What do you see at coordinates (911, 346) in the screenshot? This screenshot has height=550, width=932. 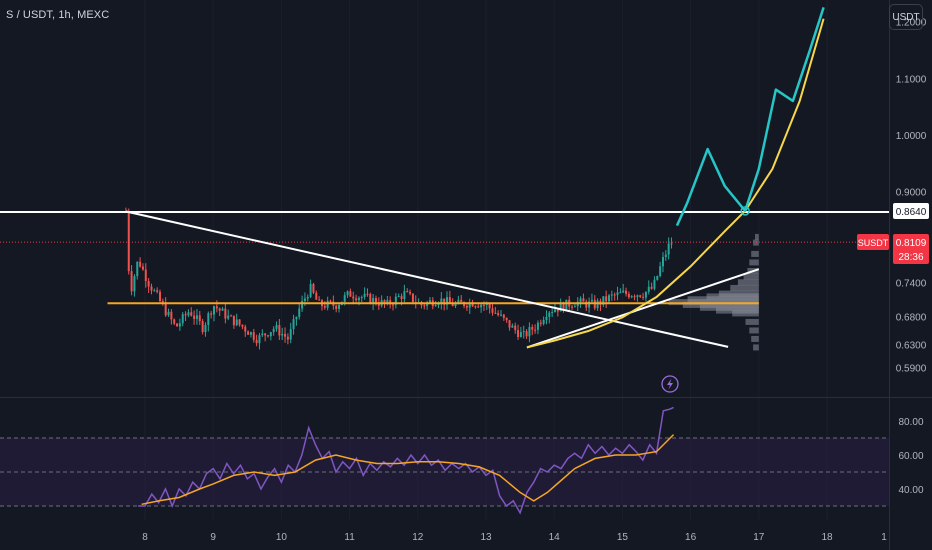 I see `price-axis-label: 0.6300` at bounding box center [911, 346].